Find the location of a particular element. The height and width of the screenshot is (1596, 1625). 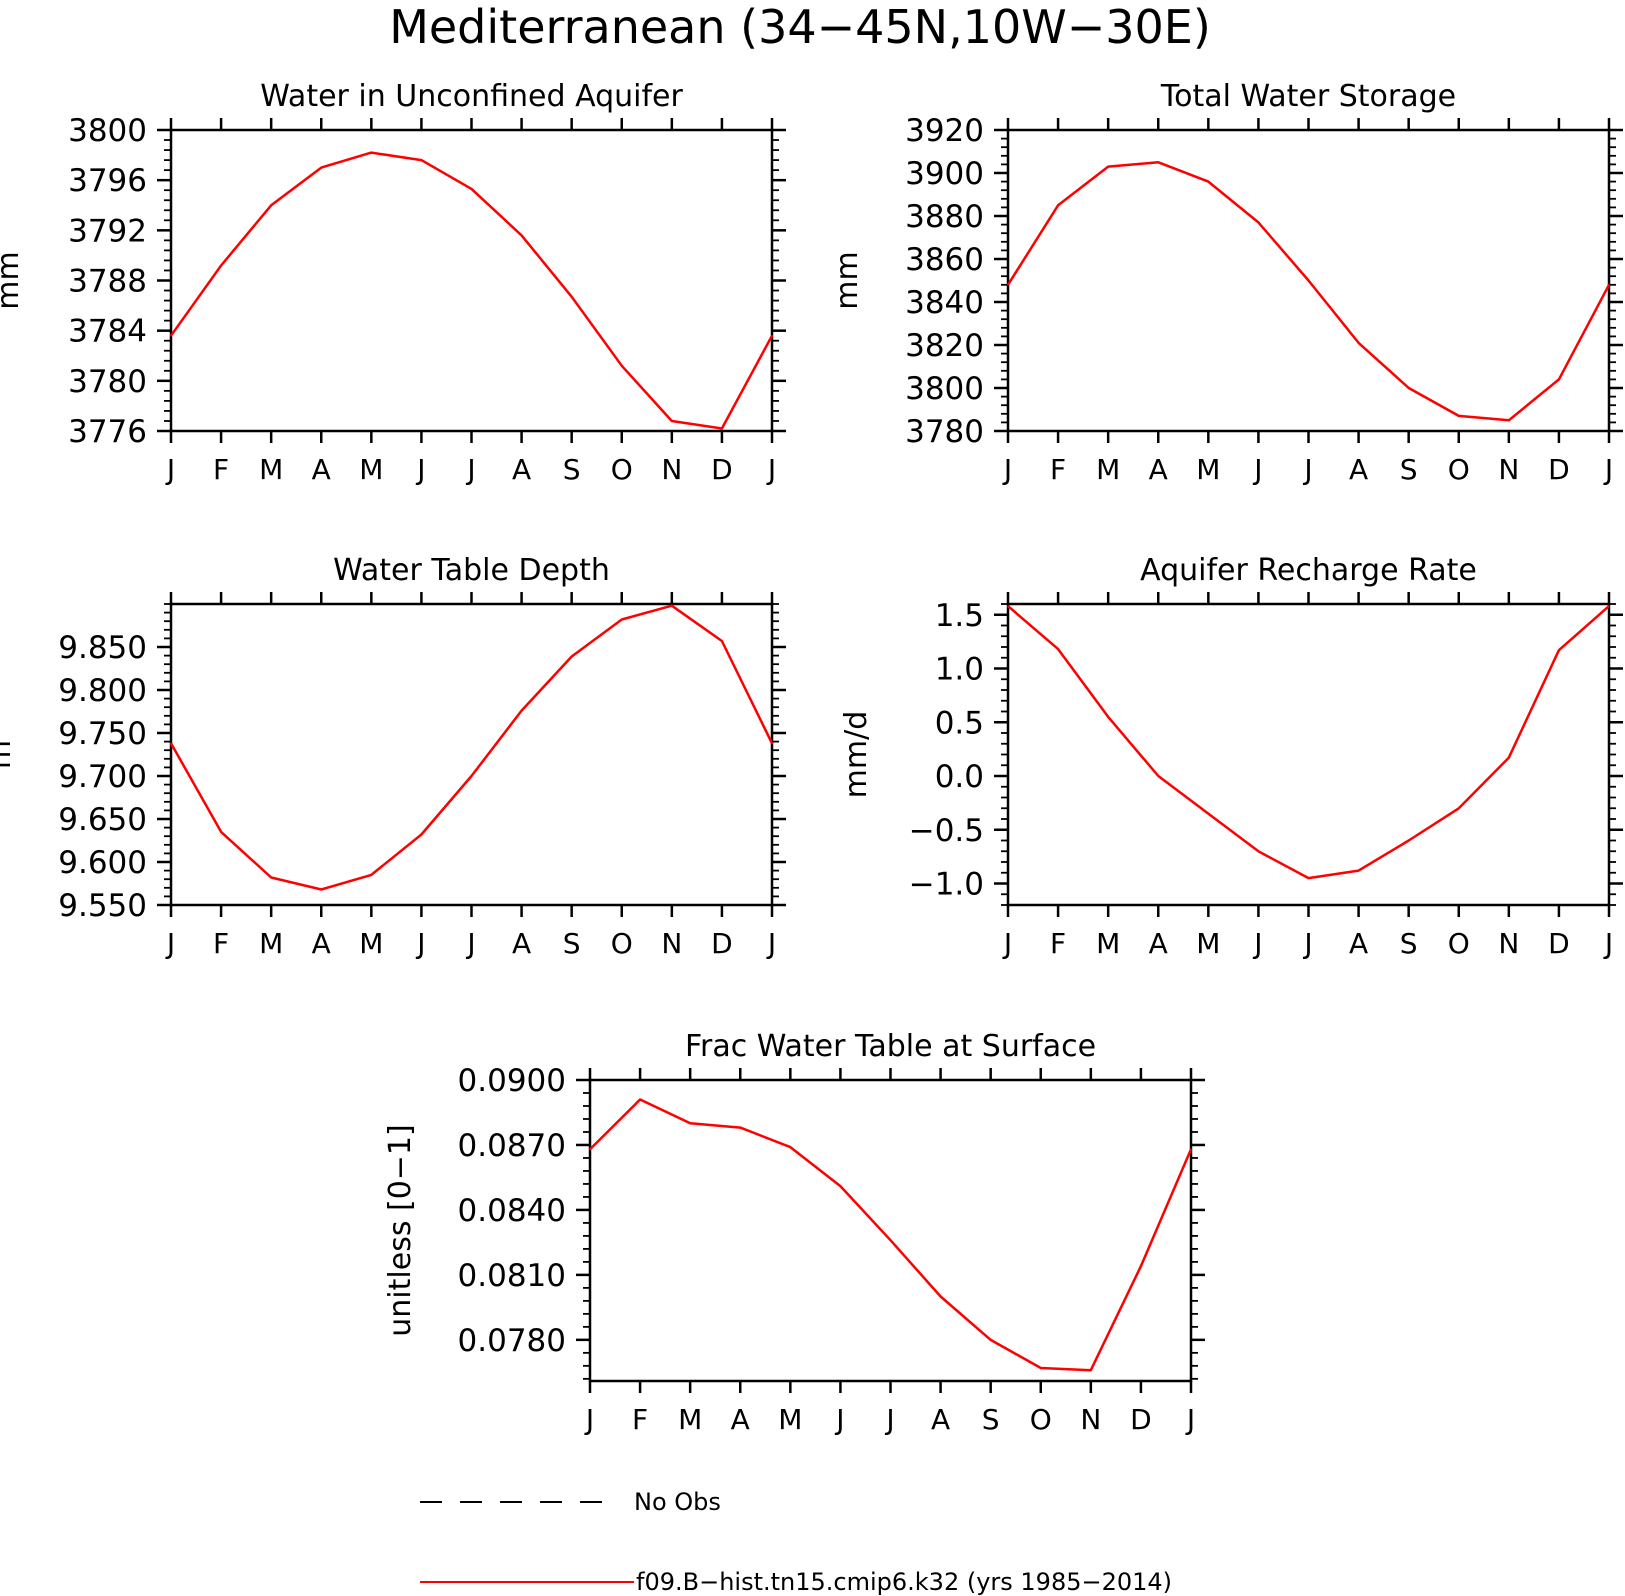

y-tick-label: 3860 is located at coordinates (944, 260).